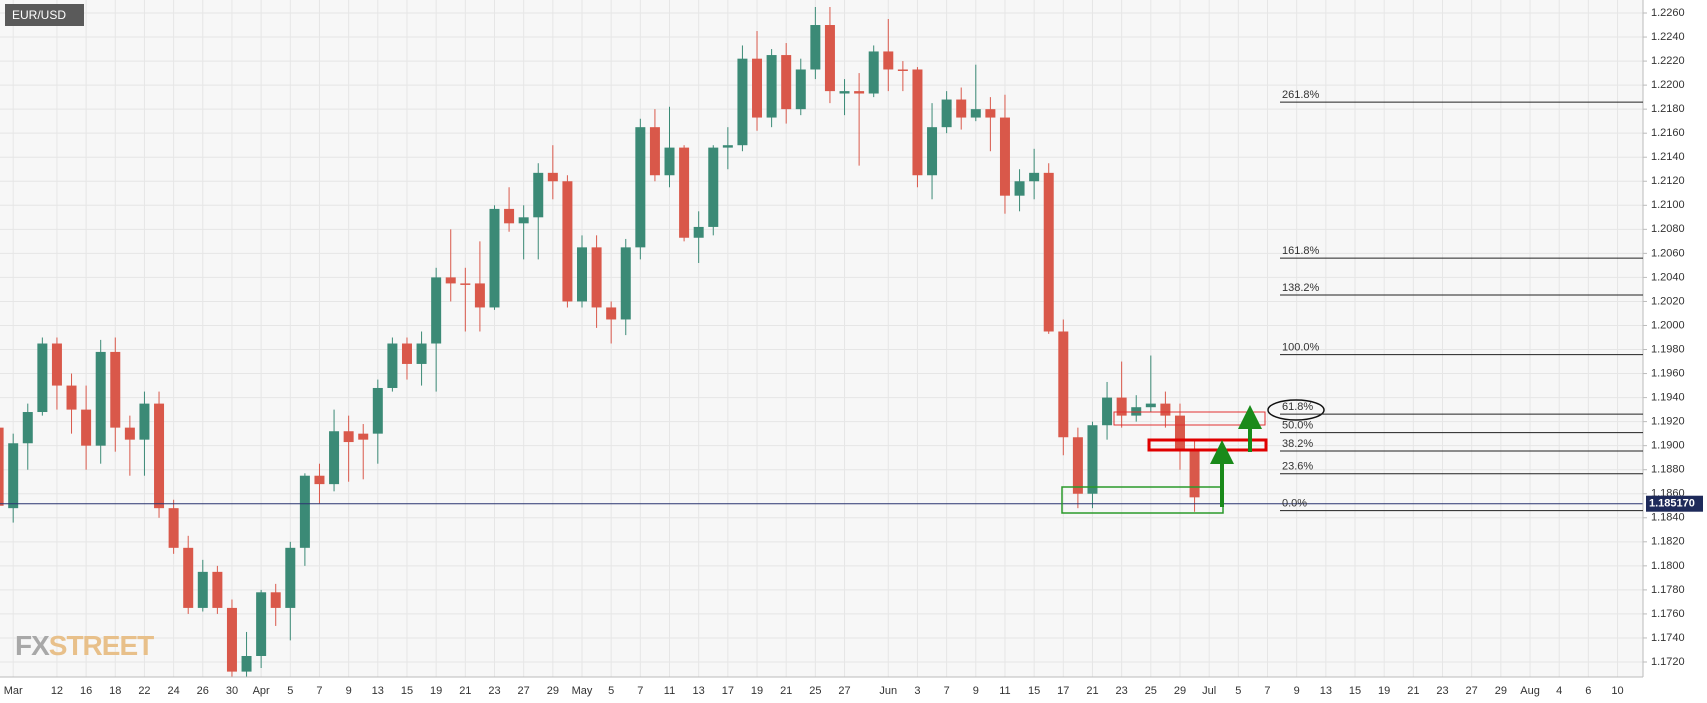  Describe the element at coordinates (1668, 133) in the screenshot. I see `y-tick-label: 1.2160` at that location.